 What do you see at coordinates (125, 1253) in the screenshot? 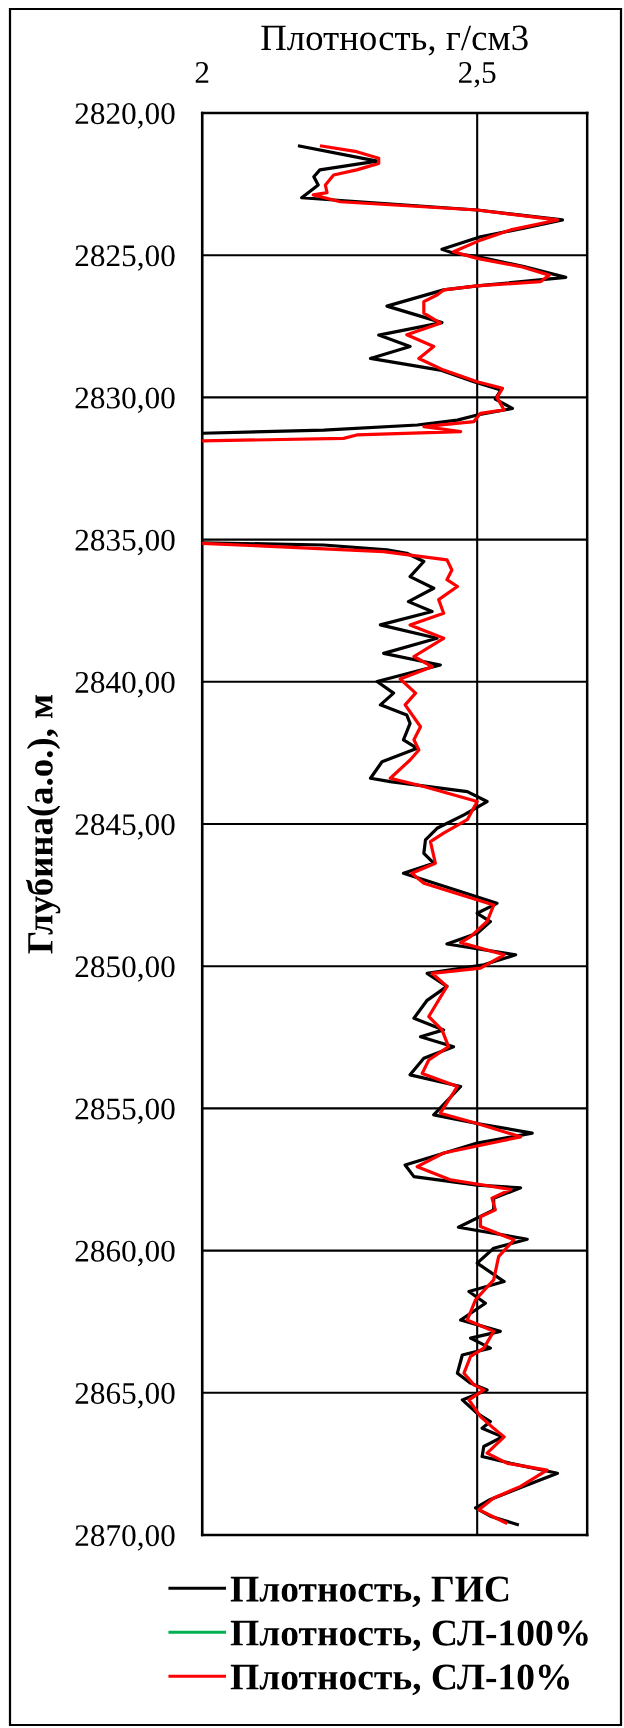
I see `y-tick-label: 2860,00` at bounding box center [125, 1253].